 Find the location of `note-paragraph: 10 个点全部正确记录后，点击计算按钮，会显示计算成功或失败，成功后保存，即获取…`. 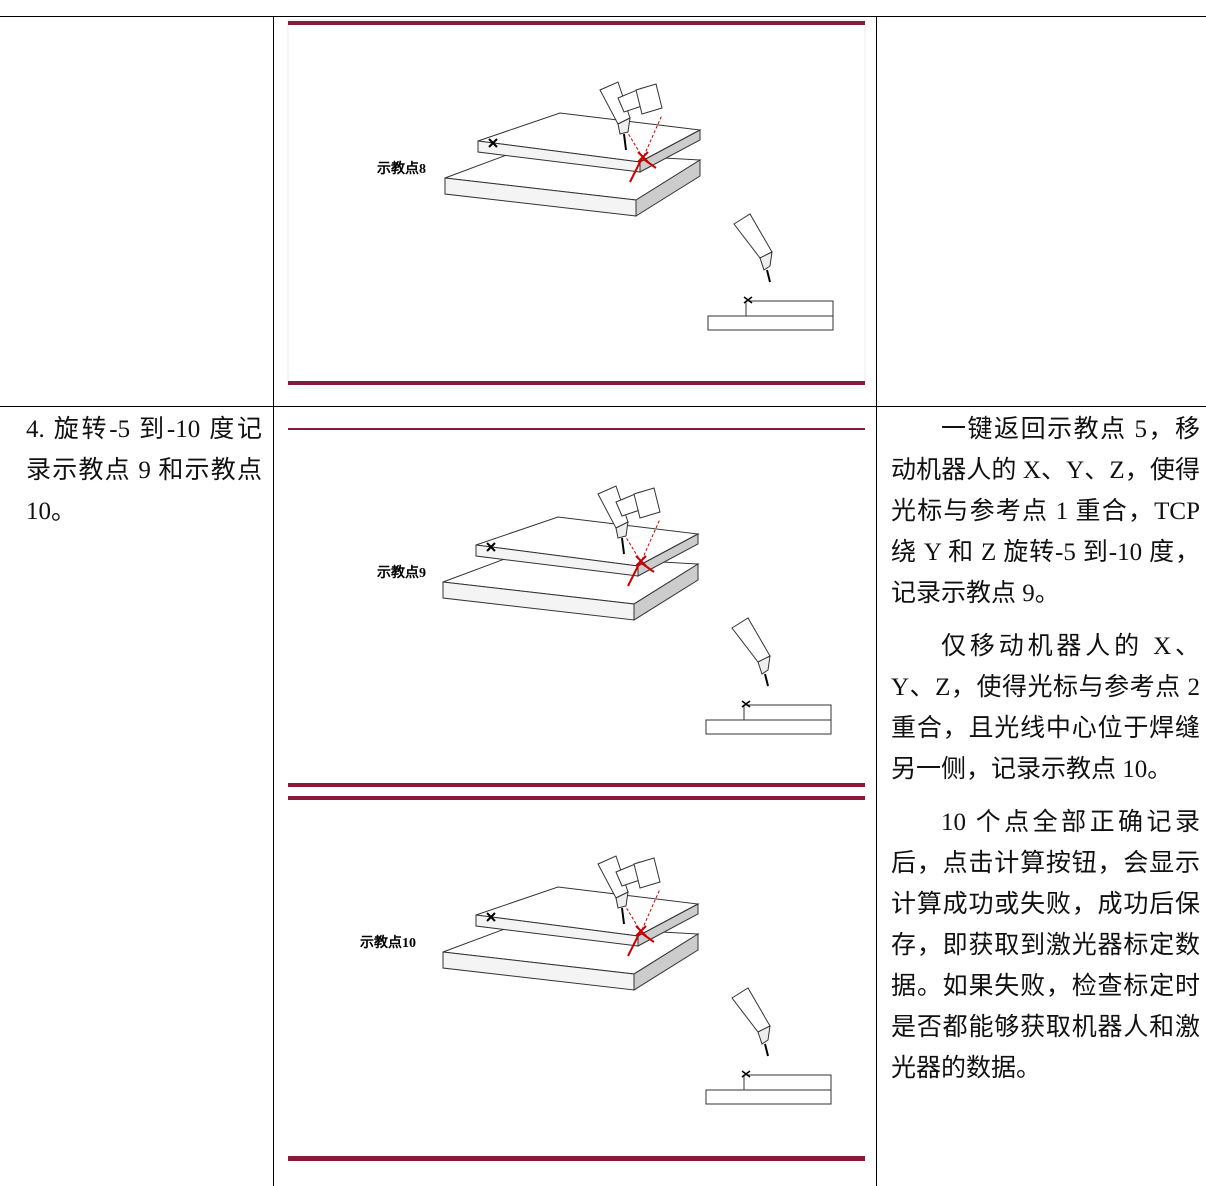

note-paragraph: 10 个点全部正确记录后，点击计算按钮，会显示计算成功或失败，成功后保存，即获取… is located at coordinates (1045, 945).